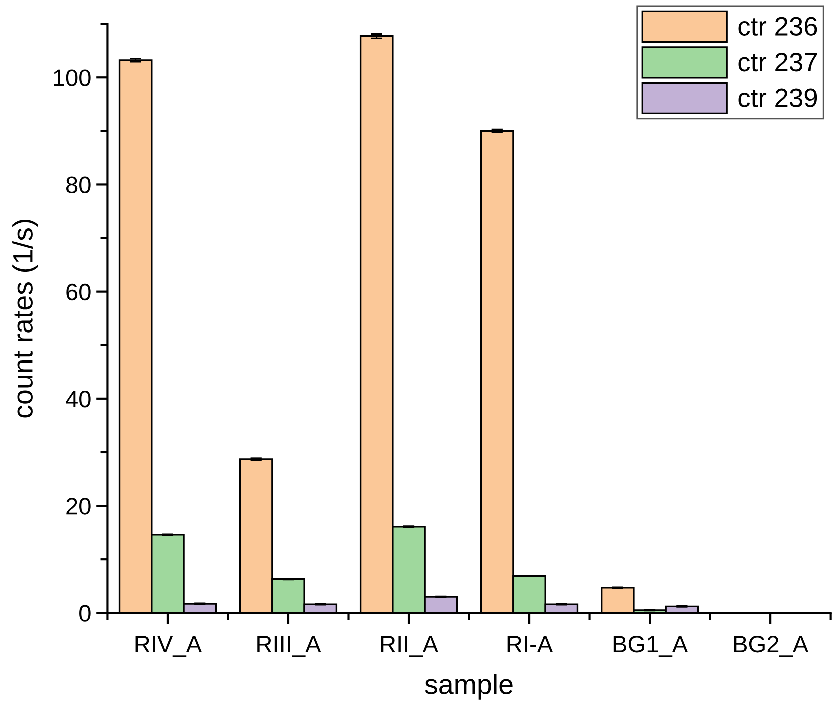  Describe the element at coordinates (78, 185) in the screenshot. I see `y-tick-label: 80` at that location.